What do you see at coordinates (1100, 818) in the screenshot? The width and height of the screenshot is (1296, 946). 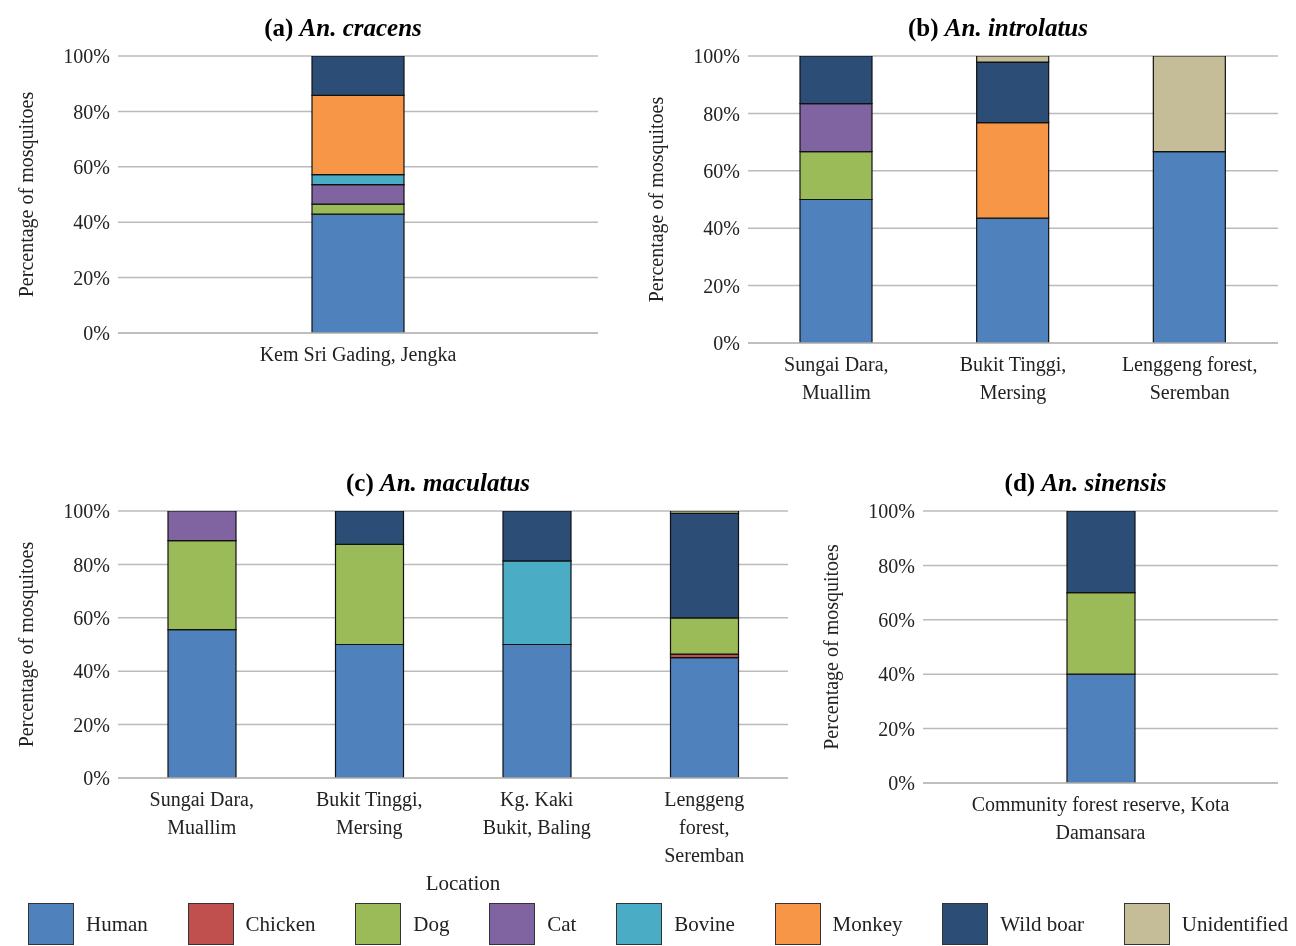 I see `x-tick-label: Community forest reserve, Kota Damansara` at bounding box center [1100, 818].